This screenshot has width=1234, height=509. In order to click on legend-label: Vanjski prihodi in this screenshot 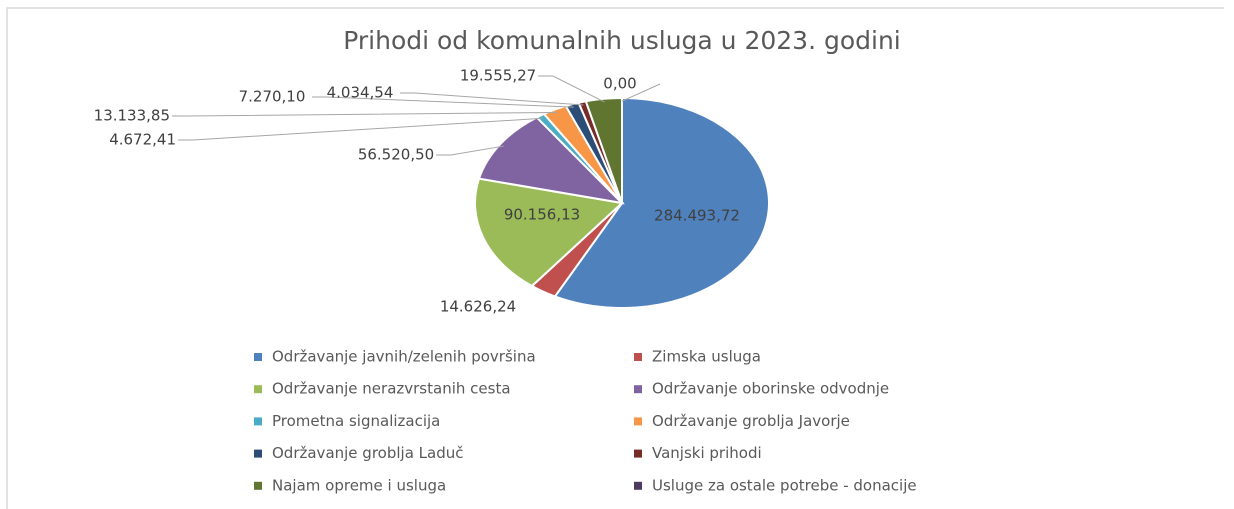, I will do `click(707, 453)`.